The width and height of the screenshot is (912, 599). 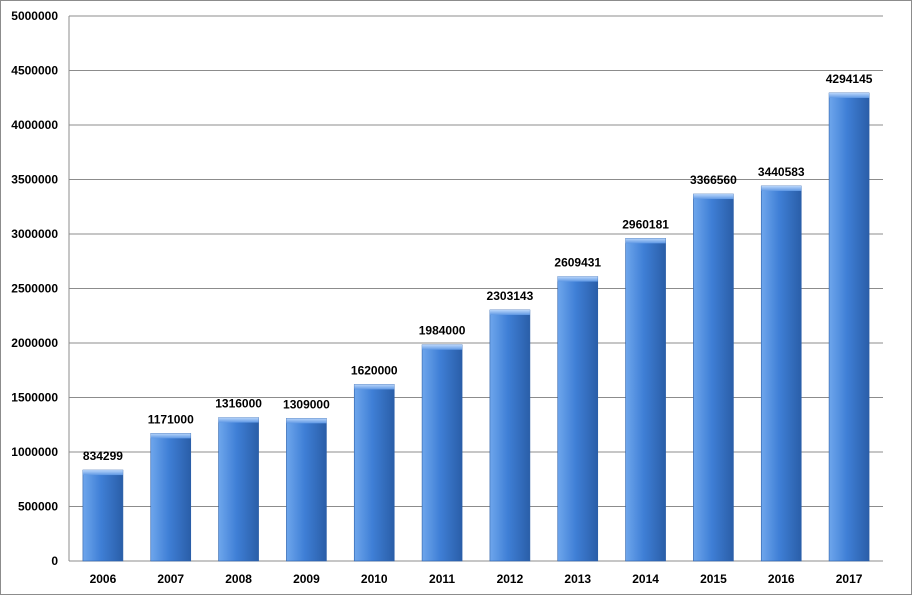 I want to click on data-label-2016: 3440583, so click(x=781, y=172).